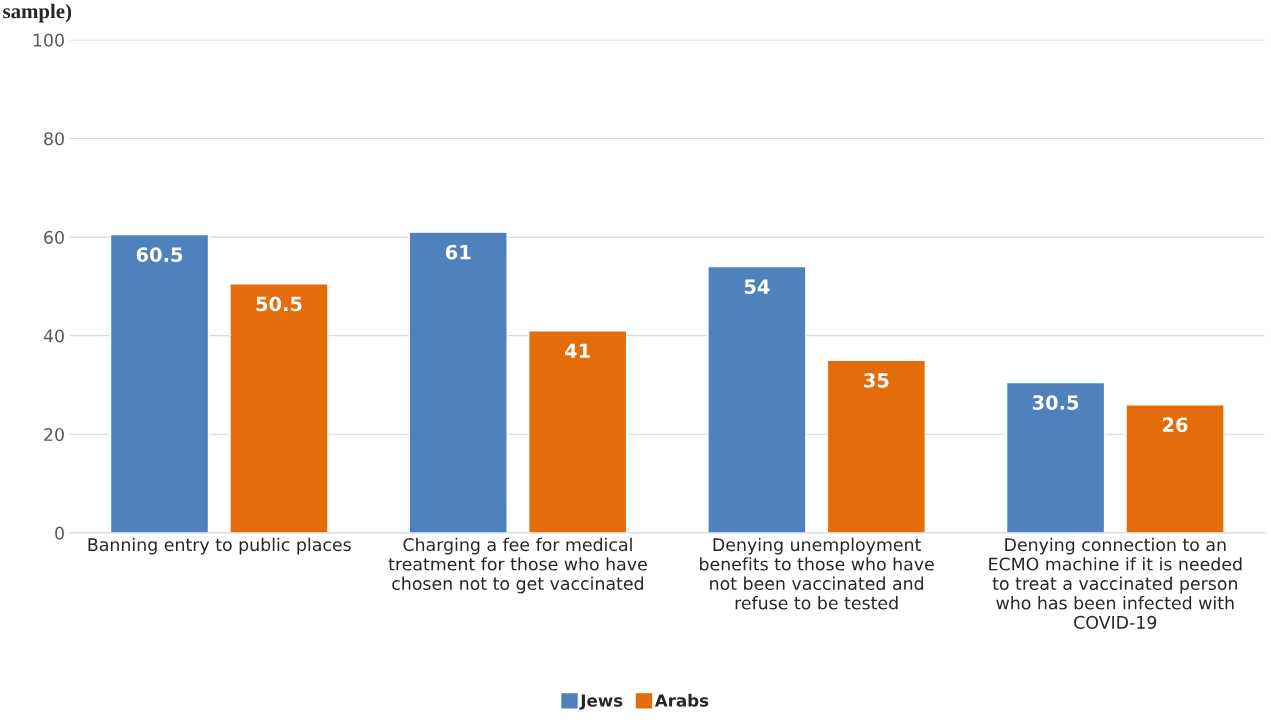  I want to click on y-tick-label: 20, so click(54, 434).